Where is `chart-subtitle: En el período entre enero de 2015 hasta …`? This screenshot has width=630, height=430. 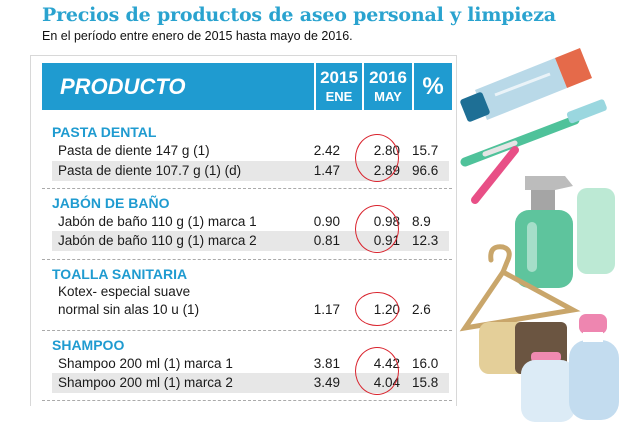
chart-subtitle: En el período entre enero de 2015 hasta … is located at coordinates (197, 36).